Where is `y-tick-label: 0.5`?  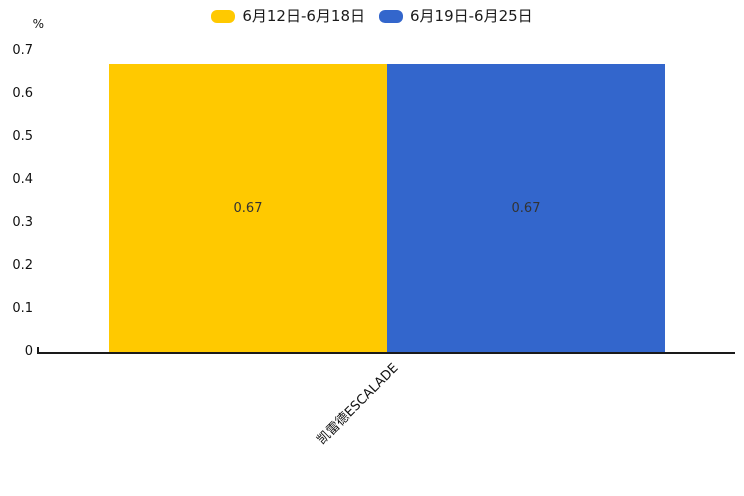 y-tick-label: 0.5 is located at coordinates (22, 136).